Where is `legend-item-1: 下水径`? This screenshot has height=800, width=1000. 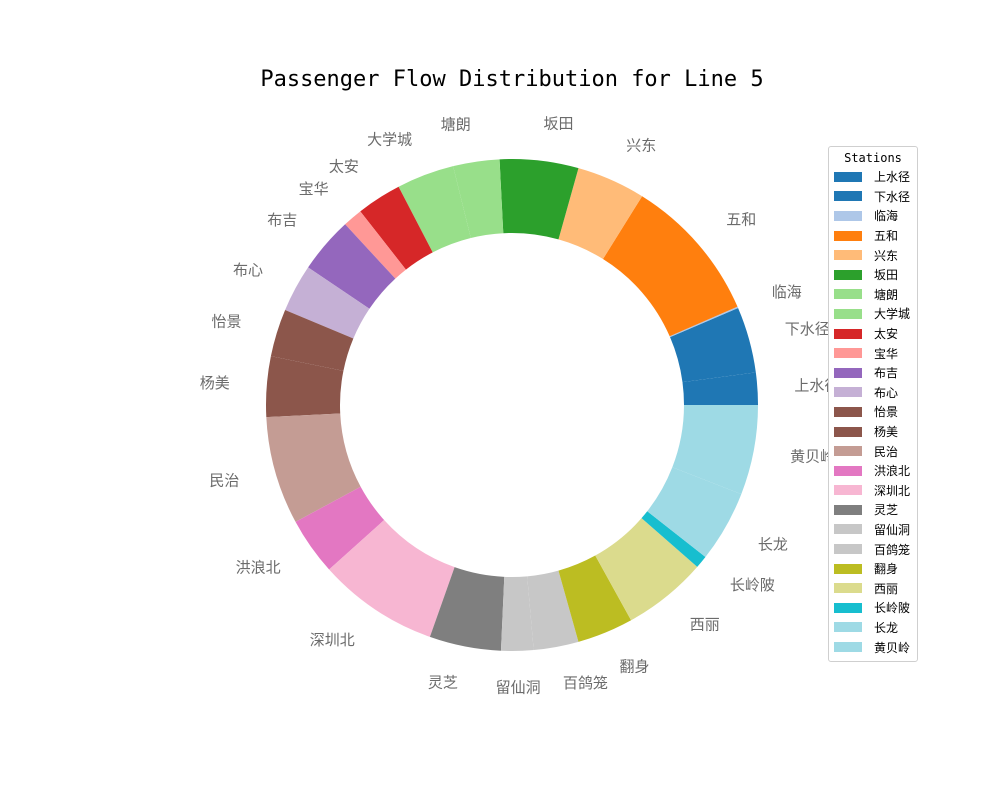 legend-item-1: 下水径 is located at coordinates (873, 197).